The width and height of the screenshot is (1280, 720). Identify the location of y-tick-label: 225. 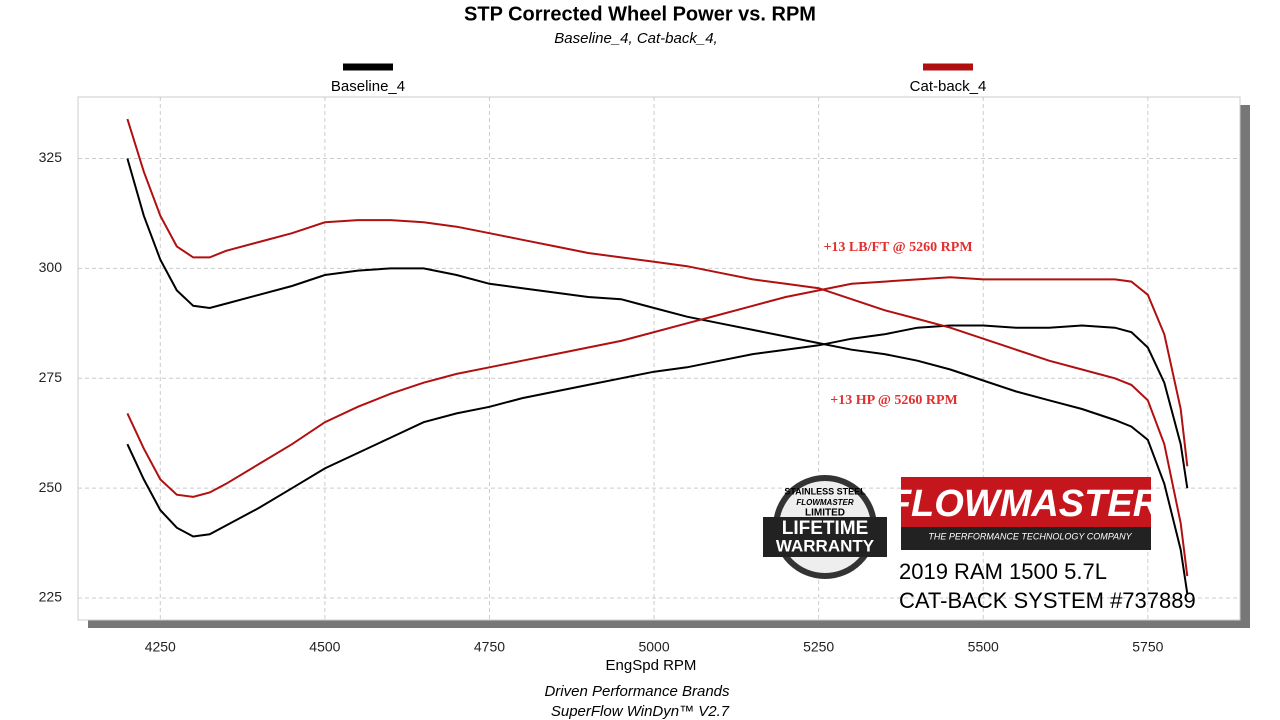
(51, 597).